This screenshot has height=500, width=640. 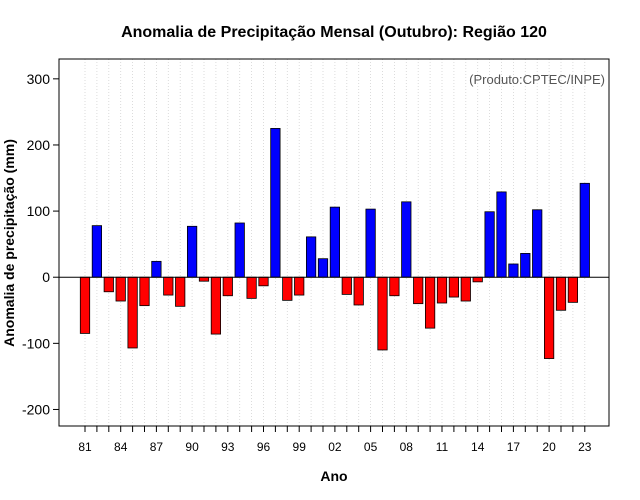 What do you see at coordinates (549, 447) in the screenshot?
I see `x-tick-label: 20` at bounding box center [549, 447].